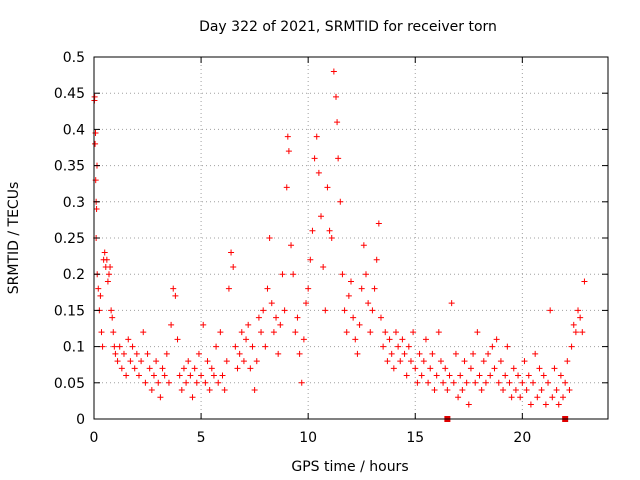  What do you see at coordinates (201, 438) in the screenshot?
I see `x-tick-label: 5` at bounding box center [201, 438].